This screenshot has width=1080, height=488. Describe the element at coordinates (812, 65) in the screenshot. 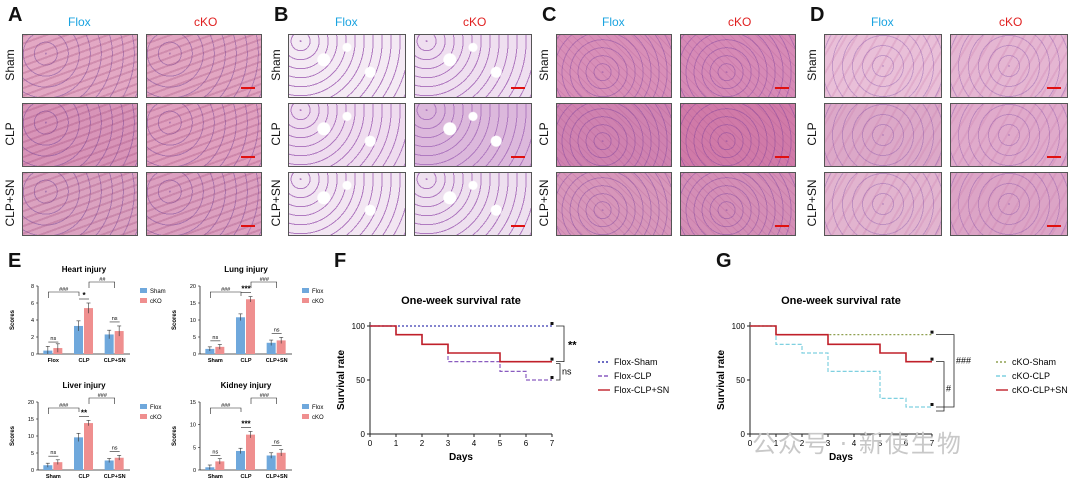

I see `row-label-sham-d: Sham` at that location.